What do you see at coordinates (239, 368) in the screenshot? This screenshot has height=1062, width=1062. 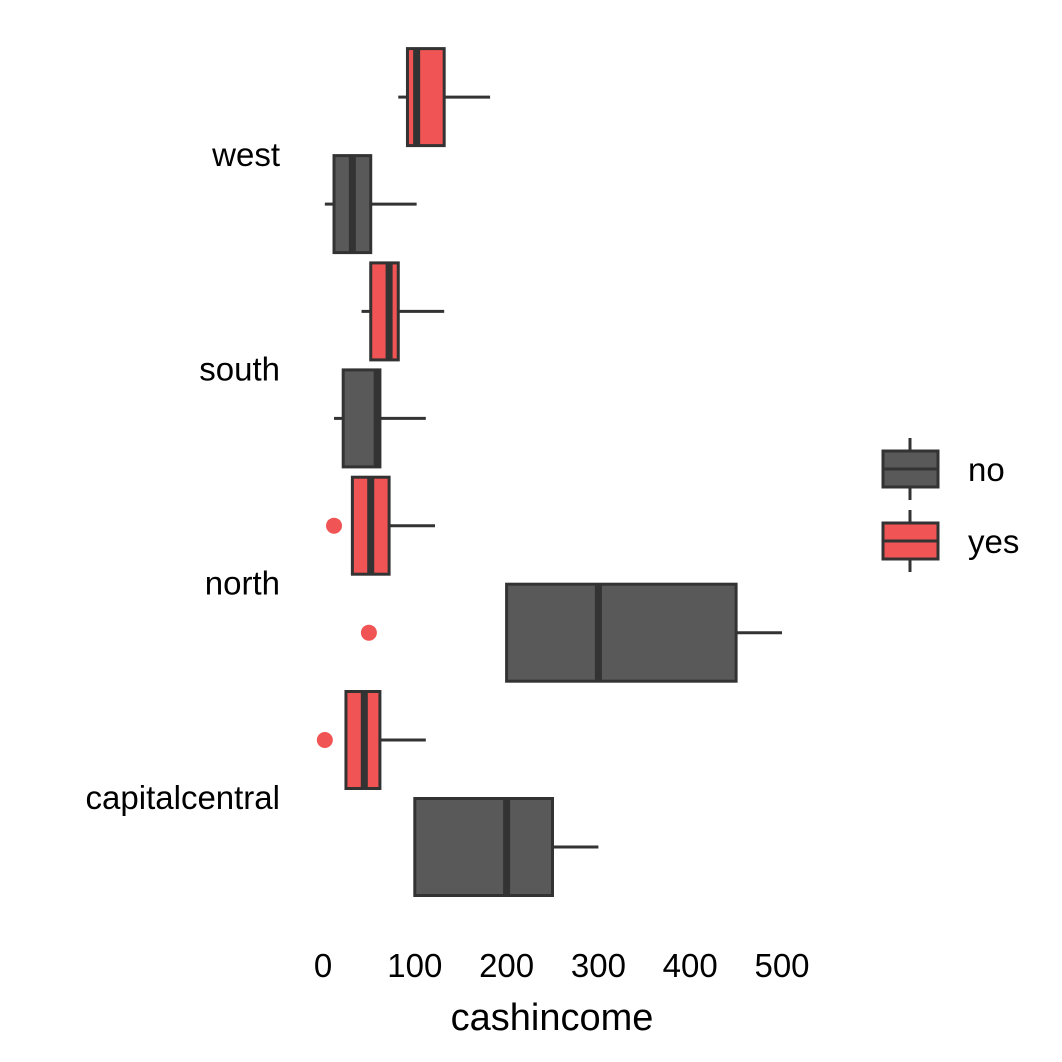 I see `category-label-south: south` at bounding box center [239, 368].